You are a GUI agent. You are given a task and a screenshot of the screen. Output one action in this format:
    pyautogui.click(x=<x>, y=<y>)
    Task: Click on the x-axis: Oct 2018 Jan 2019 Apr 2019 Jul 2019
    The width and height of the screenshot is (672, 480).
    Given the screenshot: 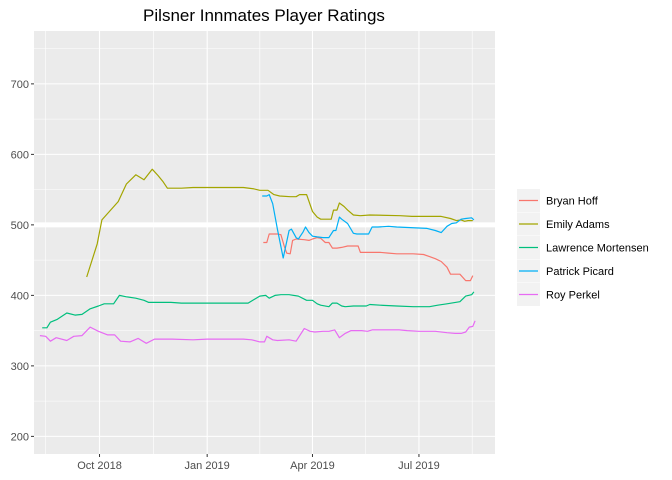 What is the action you would take?
    pyautogui.click(x=258, y=463)
    